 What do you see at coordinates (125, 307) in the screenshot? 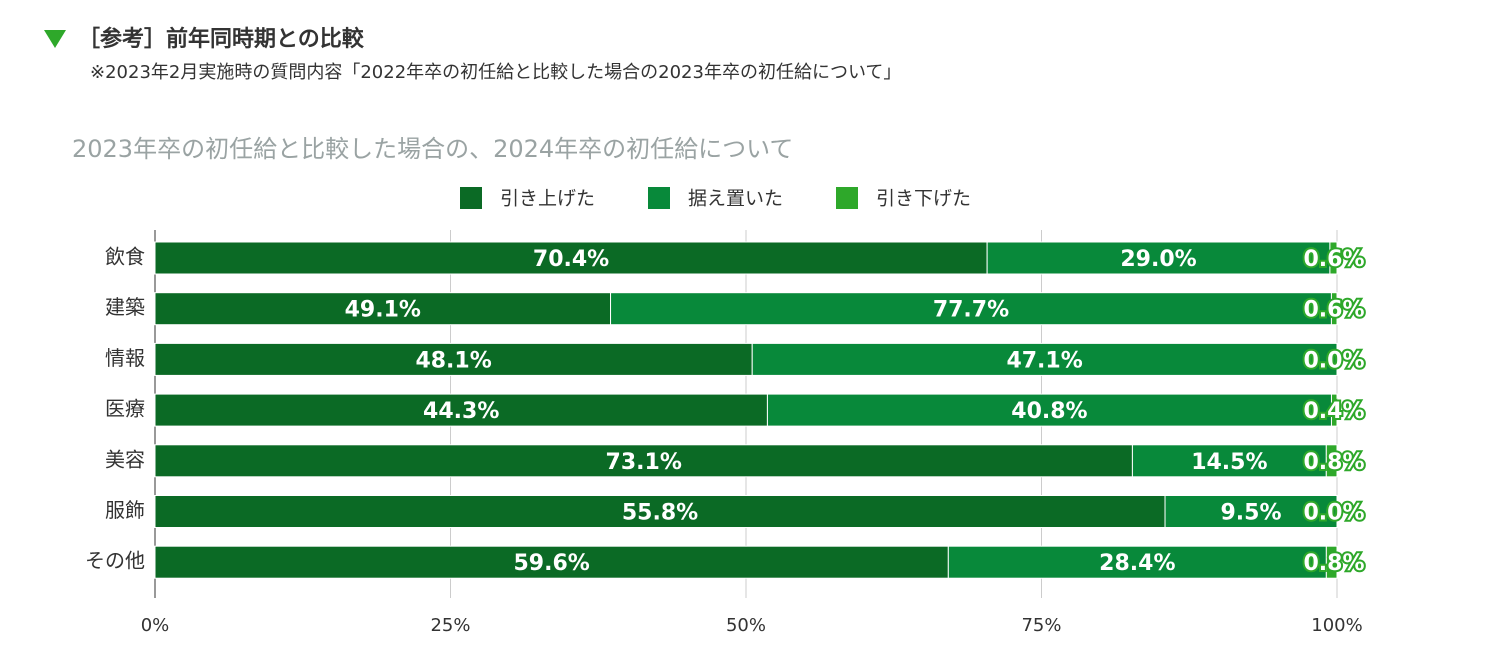
I see `y-tick-label: 建築` at bounding box center [125, 307].